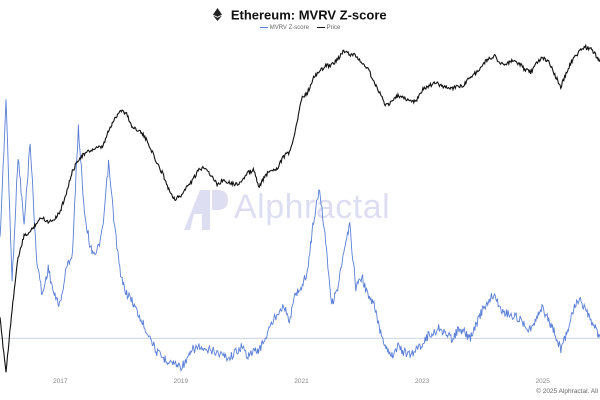 The image size is (600, 400). I want to click on x-tick-label-2021: 2021, so click(301, 381).